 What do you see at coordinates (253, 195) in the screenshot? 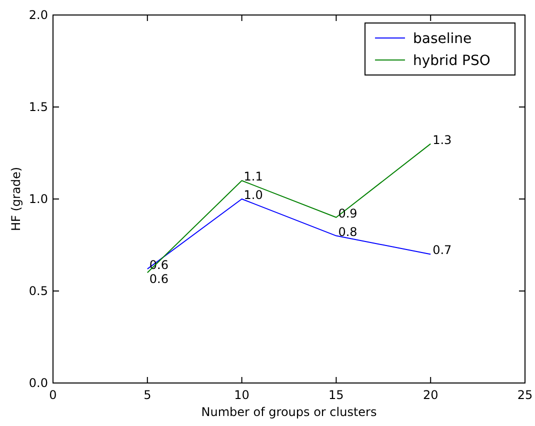
I see `data-label: 1.0` at bounding box center [253, 195].